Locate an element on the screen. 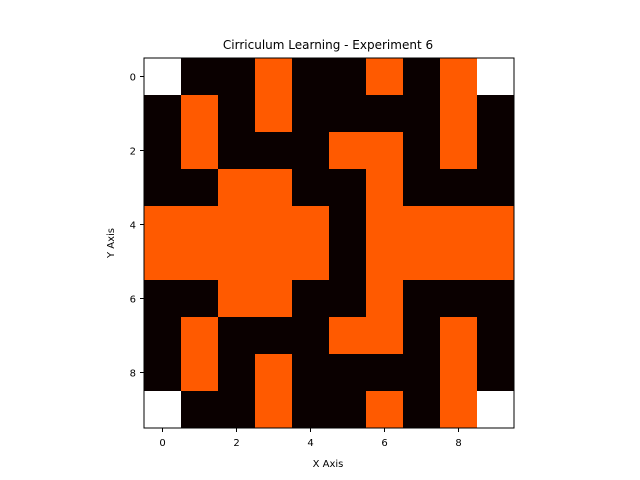 The height and width of the screenshot is (480, 640). heatmap-cell-r4-c1 is located at coordinates (200, 225).